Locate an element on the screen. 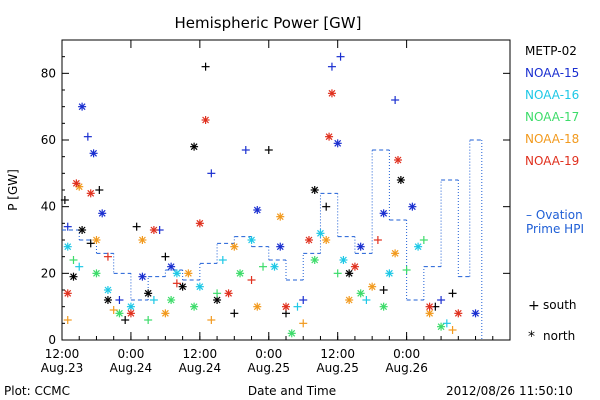  legend-noaa-19: NOAA-19 is located at coordinates (552, 161).